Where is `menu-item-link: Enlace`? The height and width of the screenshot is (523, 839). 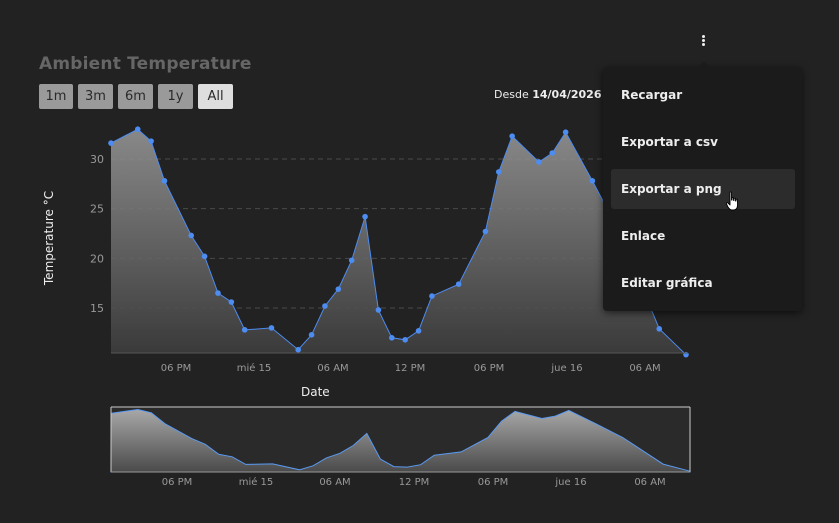
menu-item-link: Enlace is located at coordinates (643, 236).